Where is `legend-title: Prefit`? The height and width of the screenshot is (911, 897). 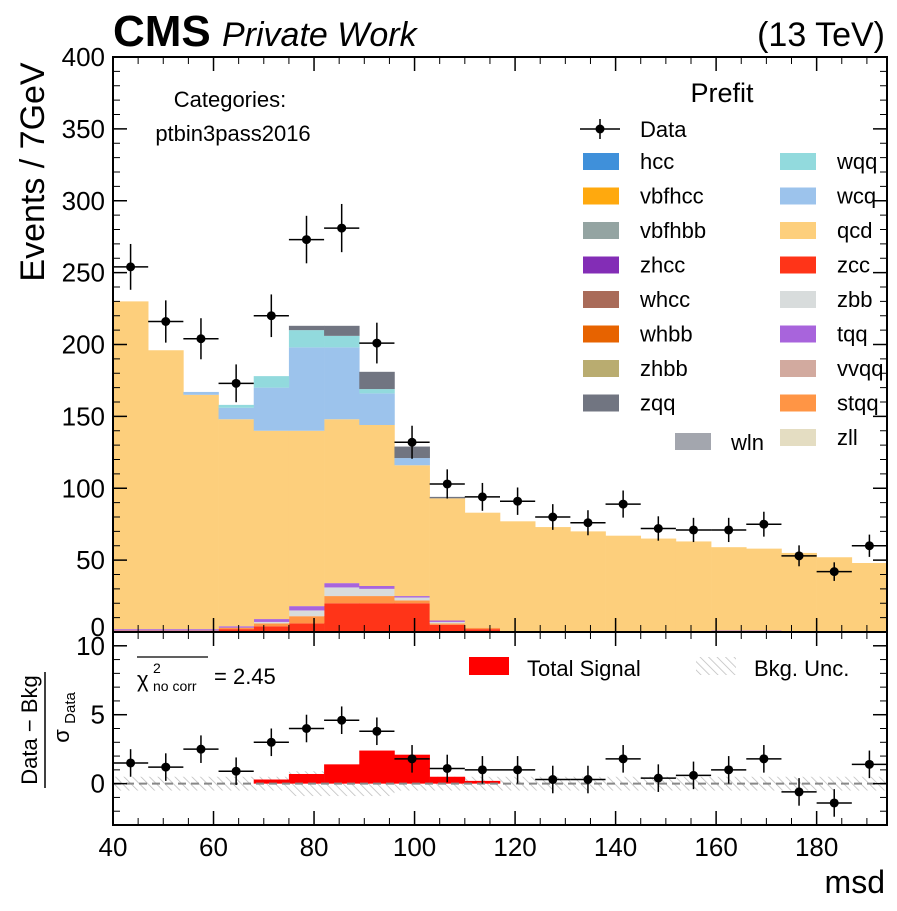 legend-title: Prefit is located at coordinates (722, 93).